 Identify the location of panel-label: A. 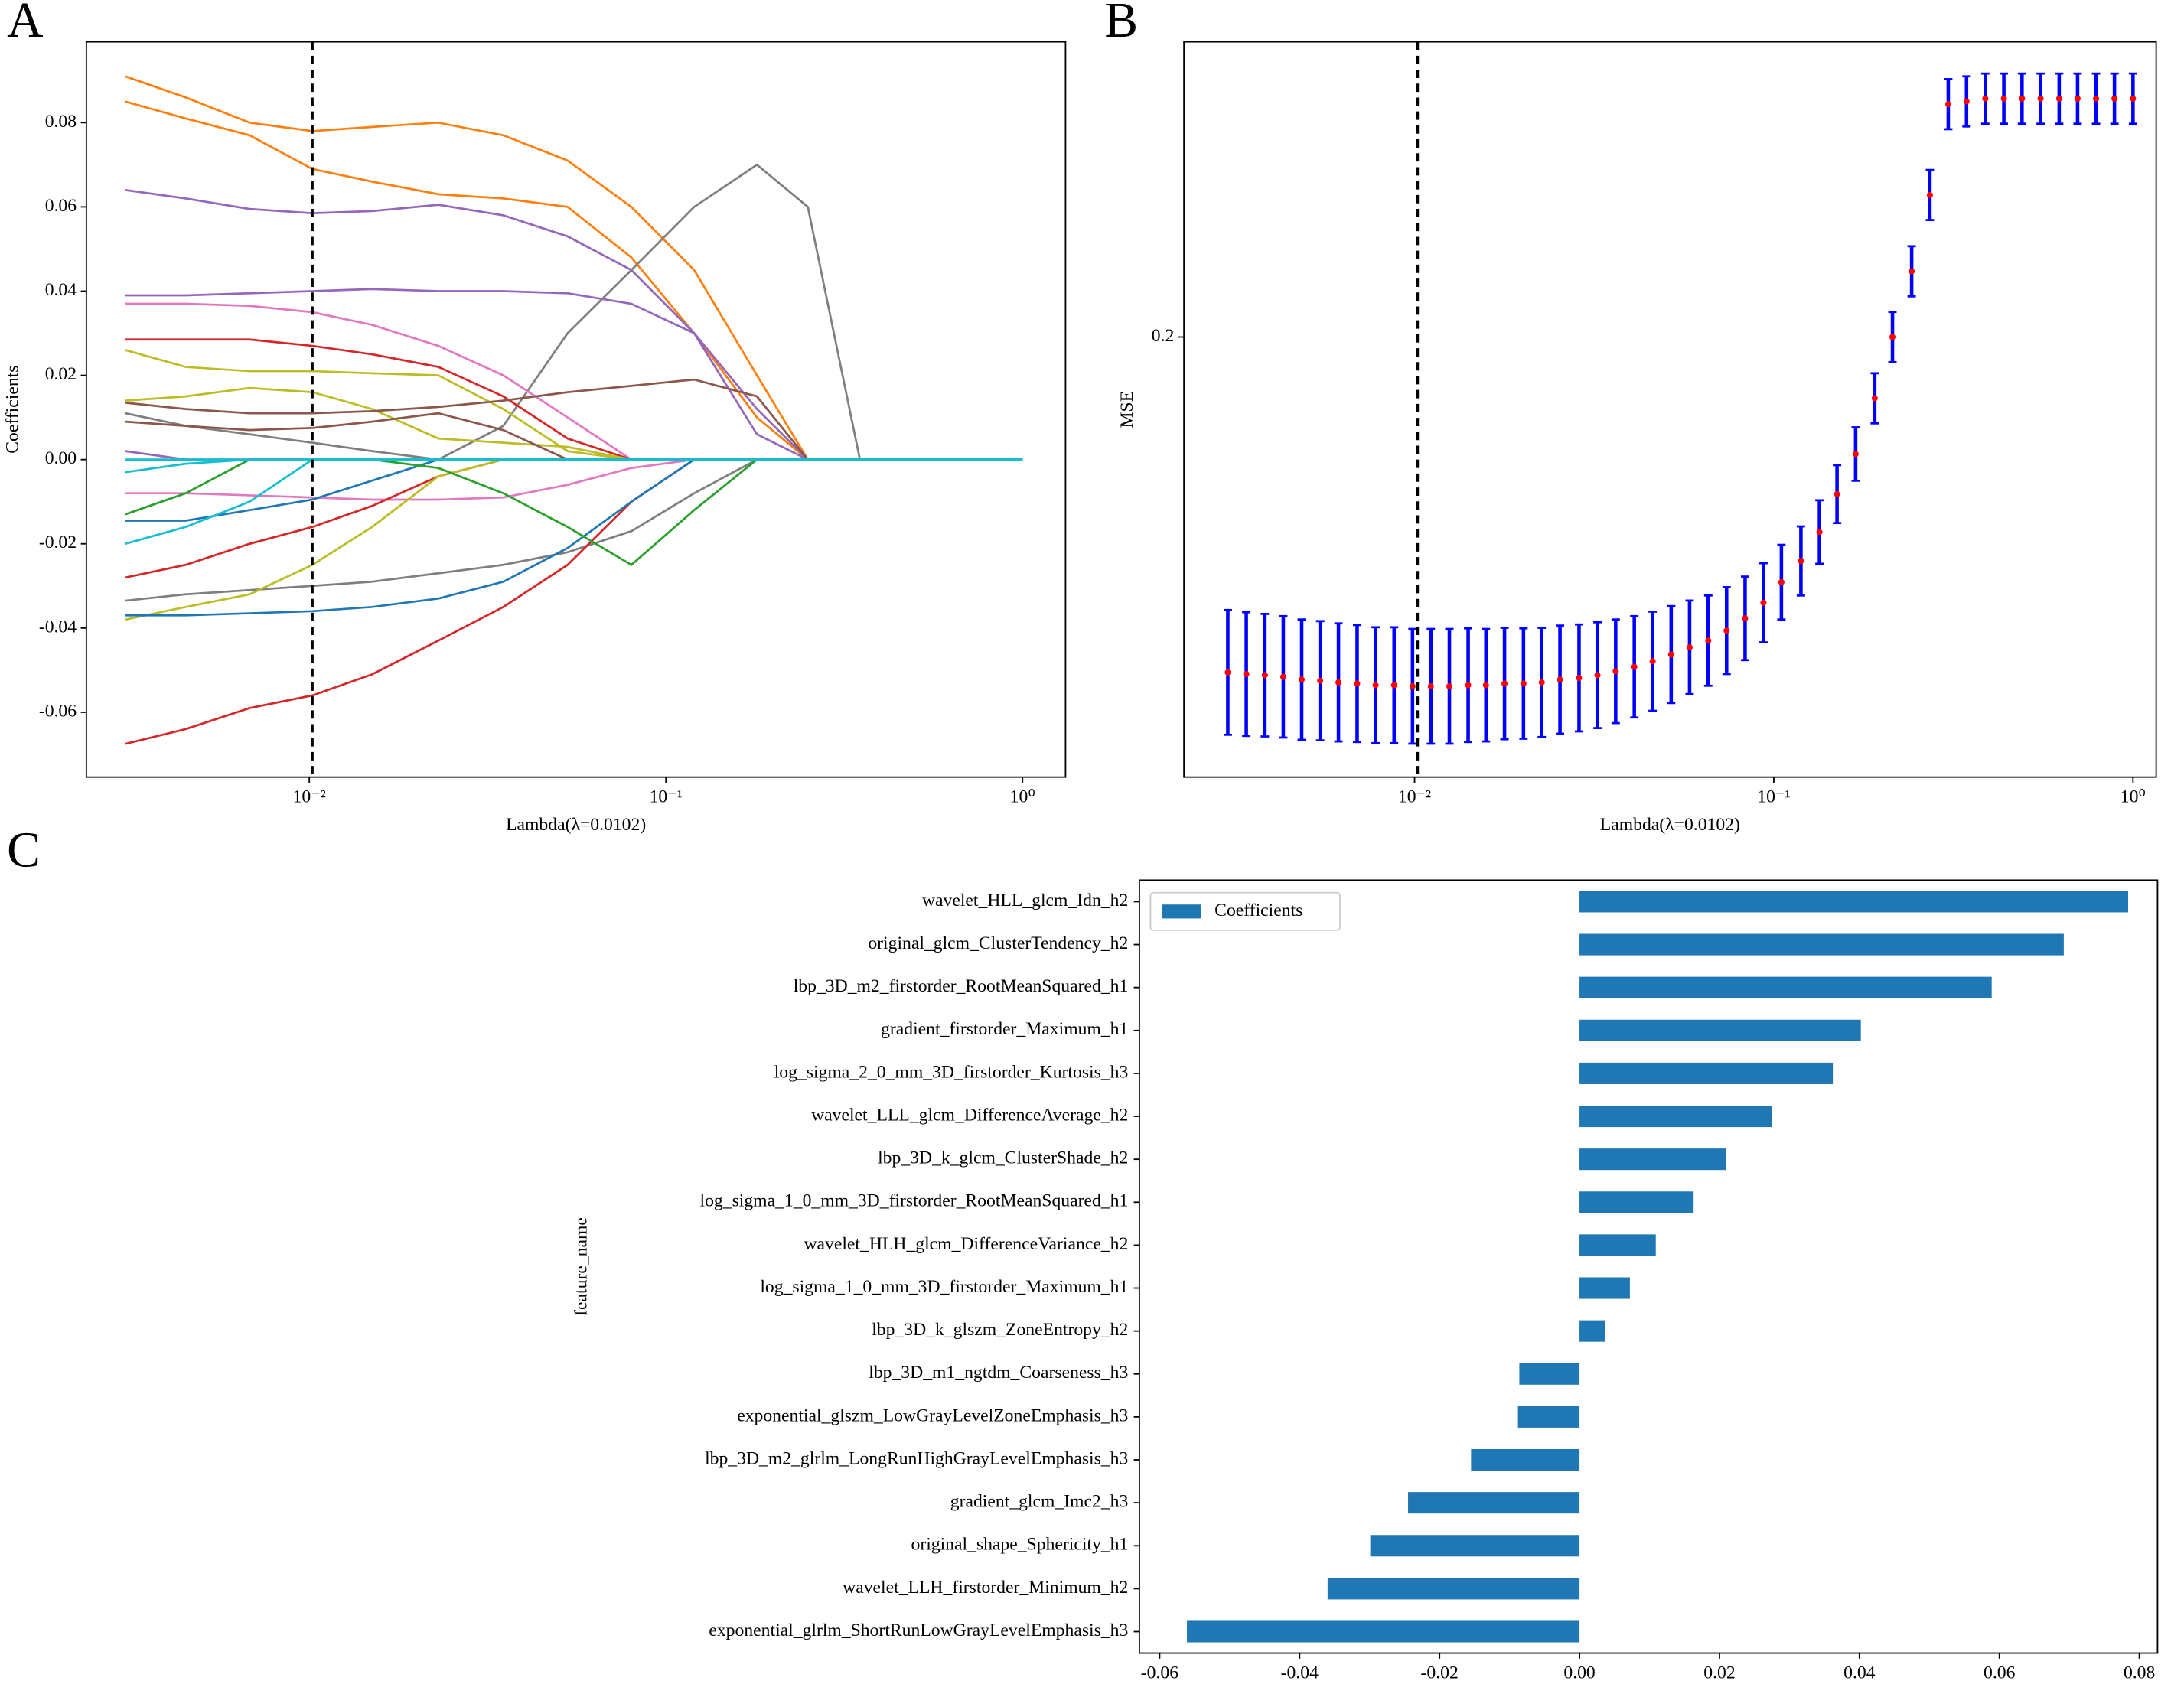
(25, 24).